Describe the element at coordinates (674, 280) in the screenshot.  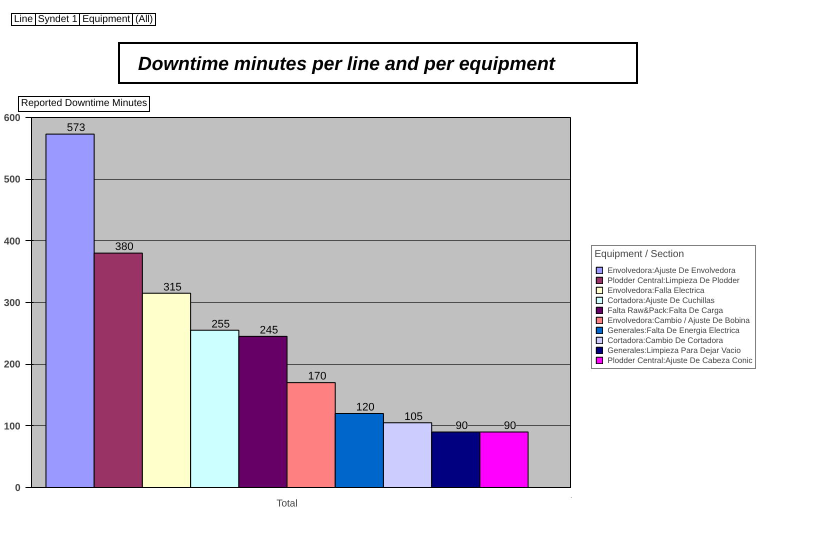
I see `legend-label: Plodder Central:Limpieza De Plodder` at that location.